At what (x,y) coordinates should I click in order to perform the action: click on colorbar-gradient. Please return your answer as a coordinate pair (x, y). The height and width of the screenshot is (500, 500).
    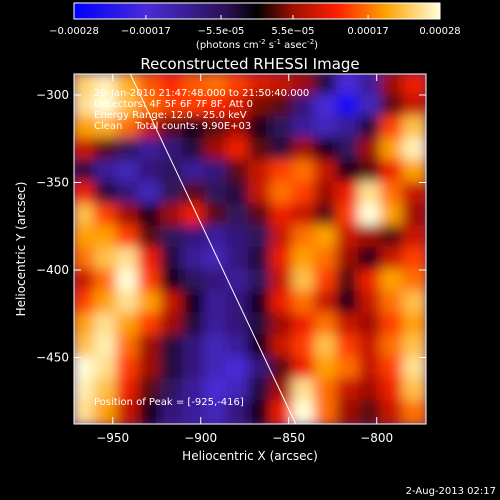
    Looking at the image, I should click on (257, 11).